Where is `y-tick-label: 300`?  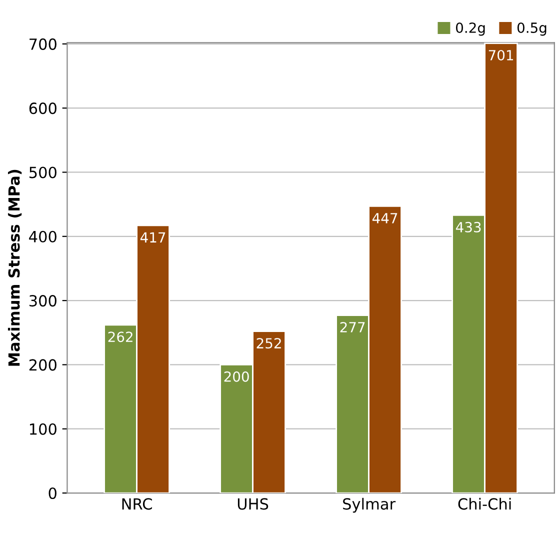
y-tick-label: 300 is located at coordinates (42, 301).